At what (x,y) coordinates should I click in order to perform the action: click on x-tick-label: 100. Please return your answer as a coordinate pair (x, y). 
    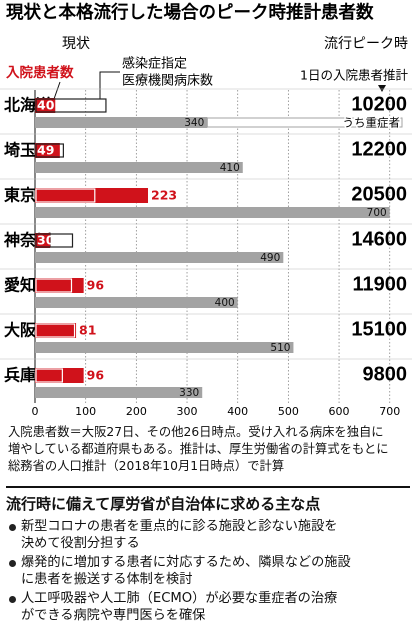
    Looking at the image, I should click on (85, 411).